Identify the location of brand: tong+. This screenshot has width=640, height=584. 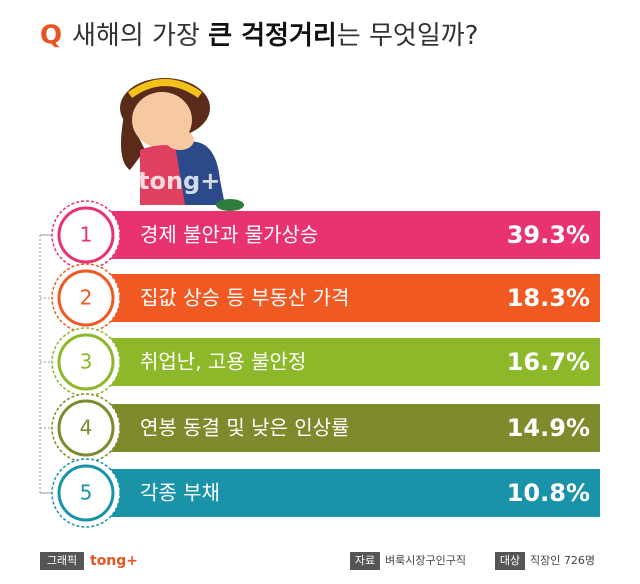
(114, 561).